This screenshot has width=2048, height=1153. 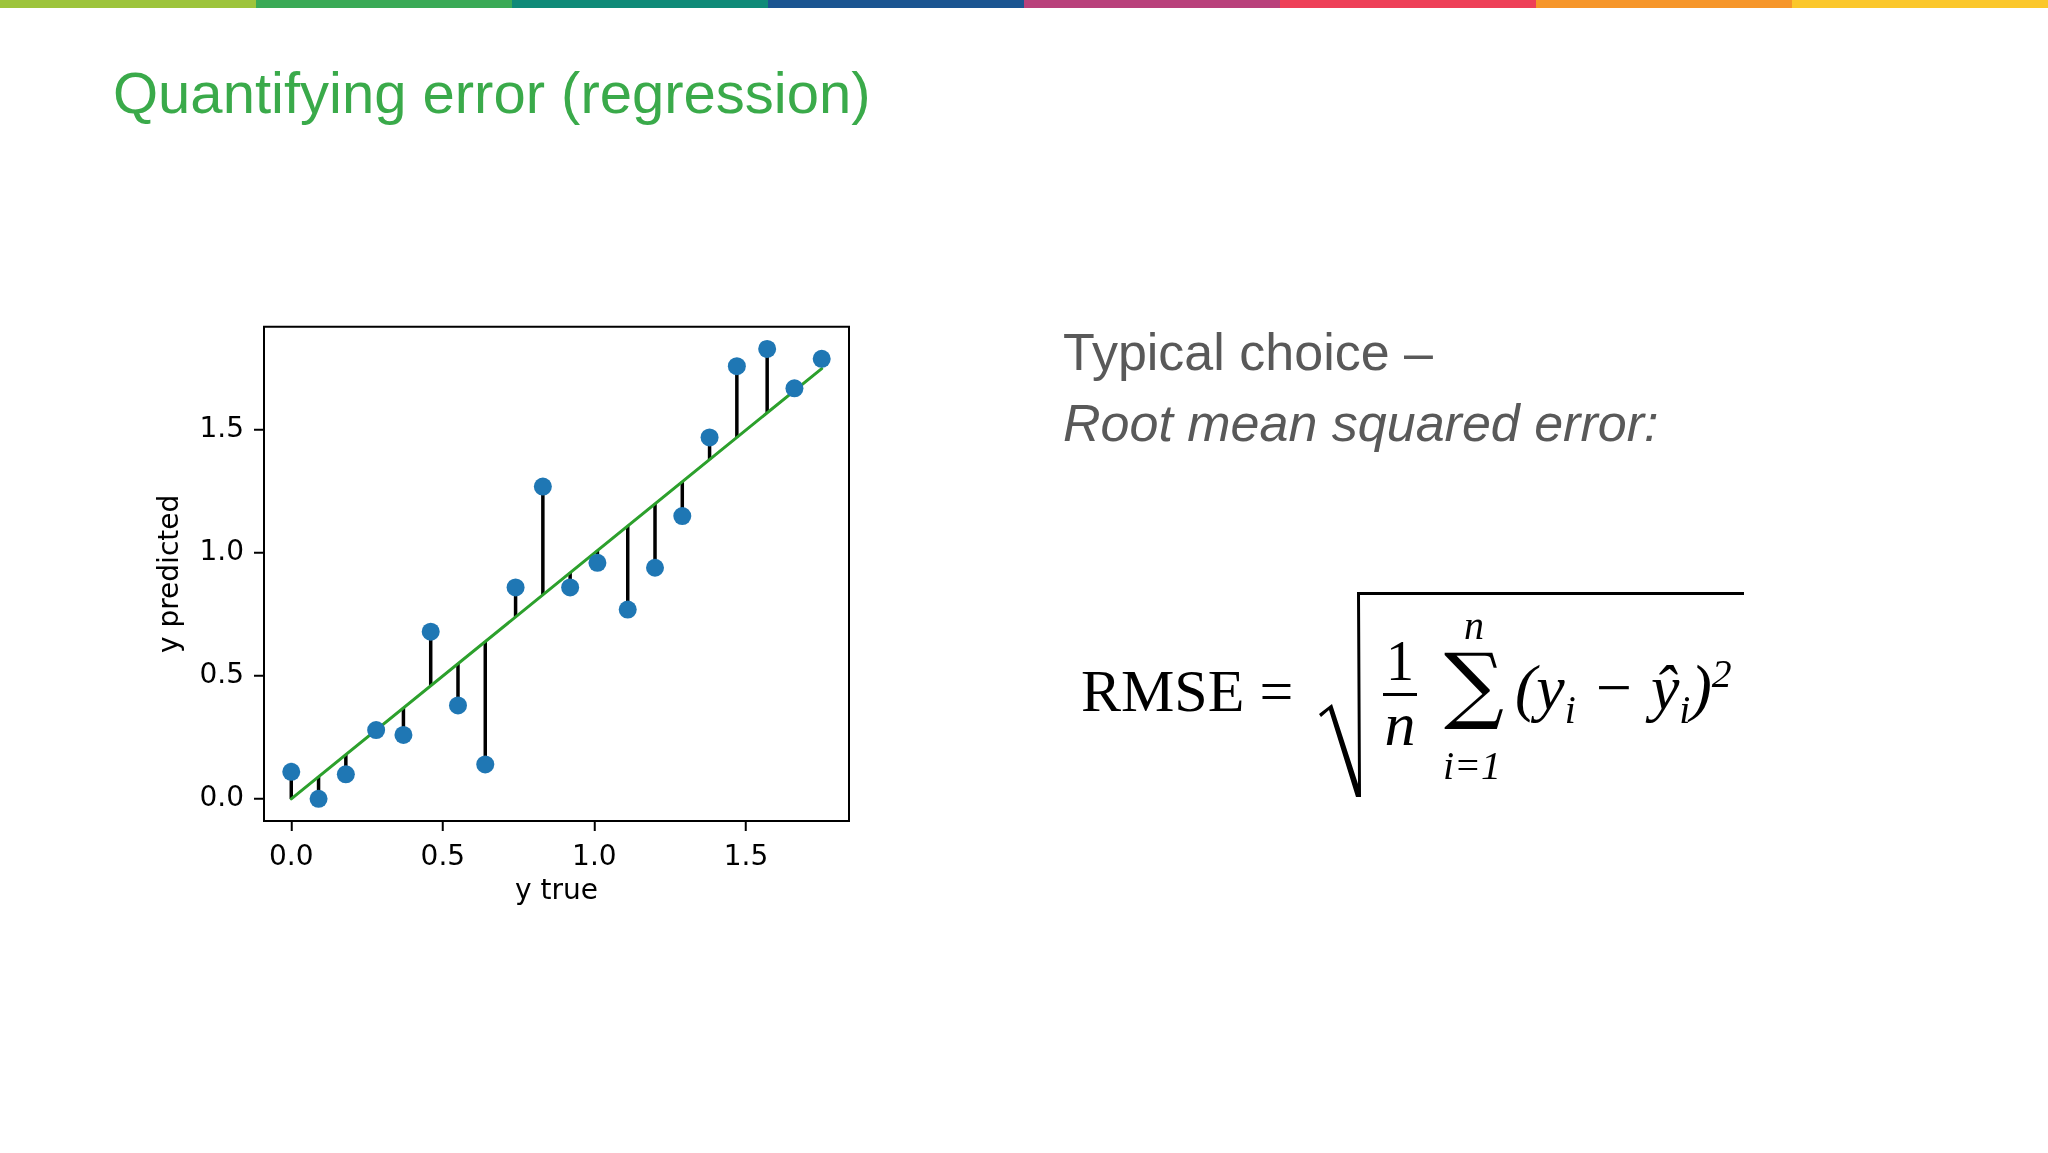 What do you see at coordinates (1400, 724) in the screenshot?
I see `text: n` at bounding box center [1400, 724].